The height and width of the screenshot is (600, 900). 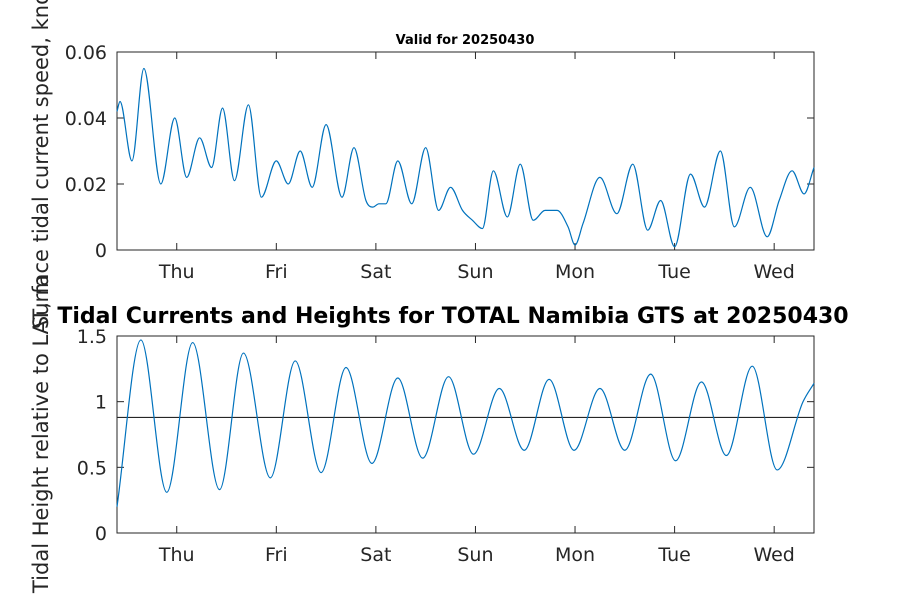 What do you see at coordinates (375, 555) in the screenshot?
I see `tidal-height-x-tick-label: Sat` at bounding box center [375, 555].